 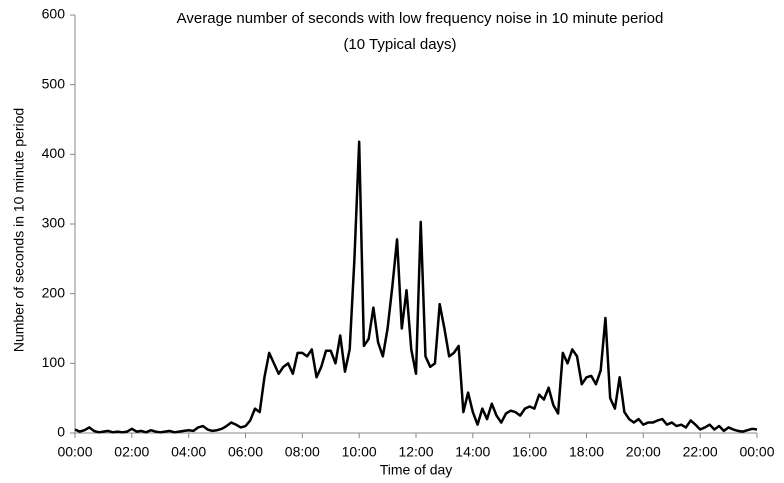 What do you see at coordinates (131, 452) in the screenshot?
I see `x-tick-label: 02:00` at bounding box center [131, 452].